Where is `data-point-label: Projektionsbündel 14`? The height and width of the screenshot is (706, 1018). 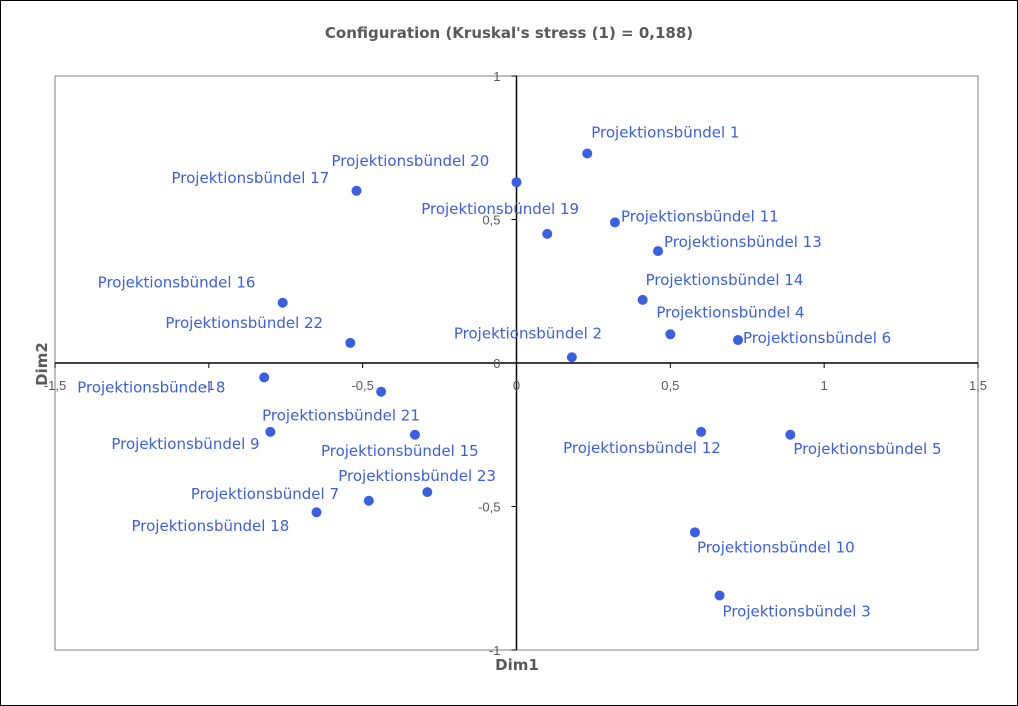
data-point-label: Projektionsbündel 14 is located at coordinates (725, 280).